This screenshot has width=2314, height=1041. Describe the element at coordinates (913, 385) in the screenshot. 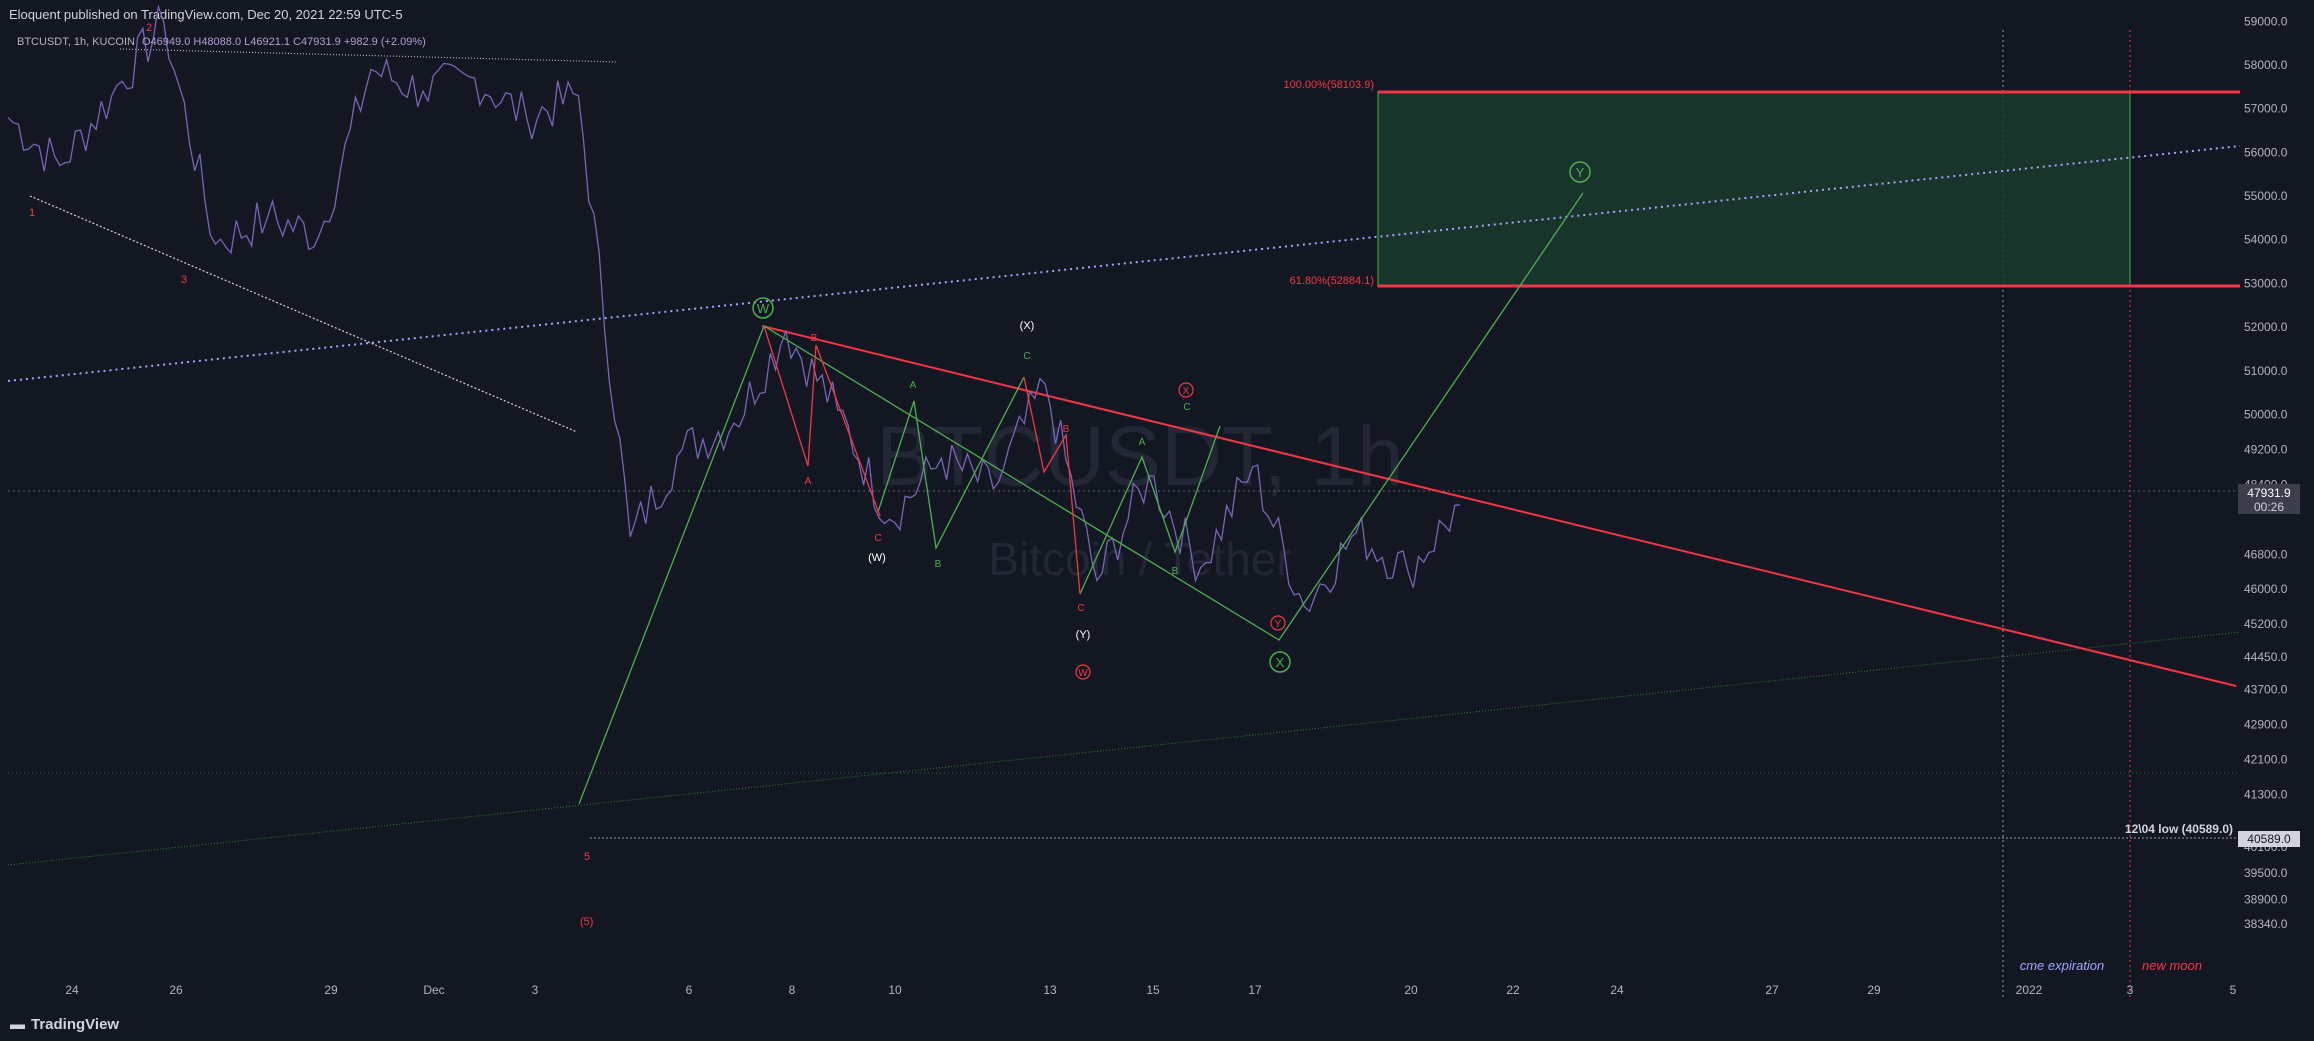

I see `green-a-label: A` at that location.